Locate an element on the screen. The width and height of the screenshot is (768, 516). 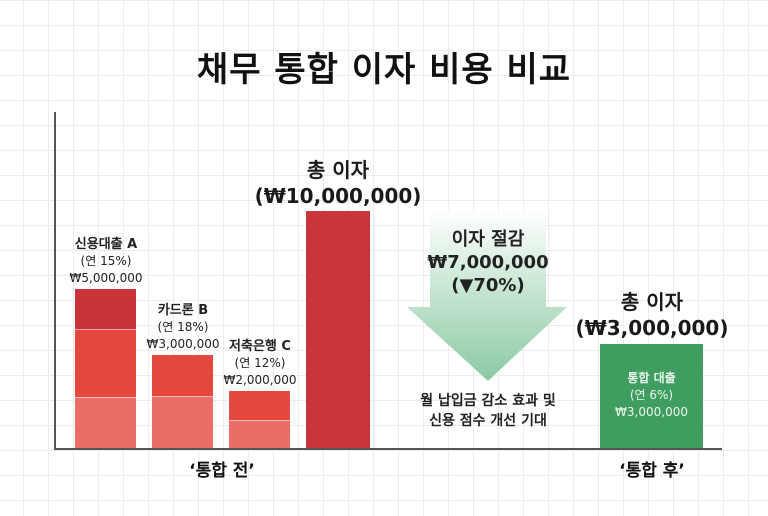
group-label-after: ‘통합 후’ is located at coordinates (652, 471).